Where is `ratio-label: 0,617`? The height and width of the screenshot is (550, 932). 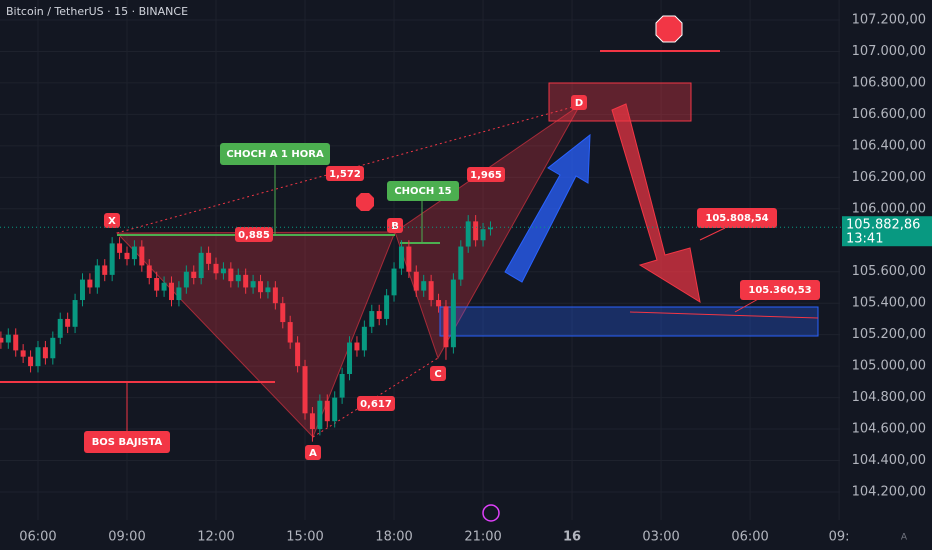
ratio-label: 0,617 is located at coordinates (376, 404).